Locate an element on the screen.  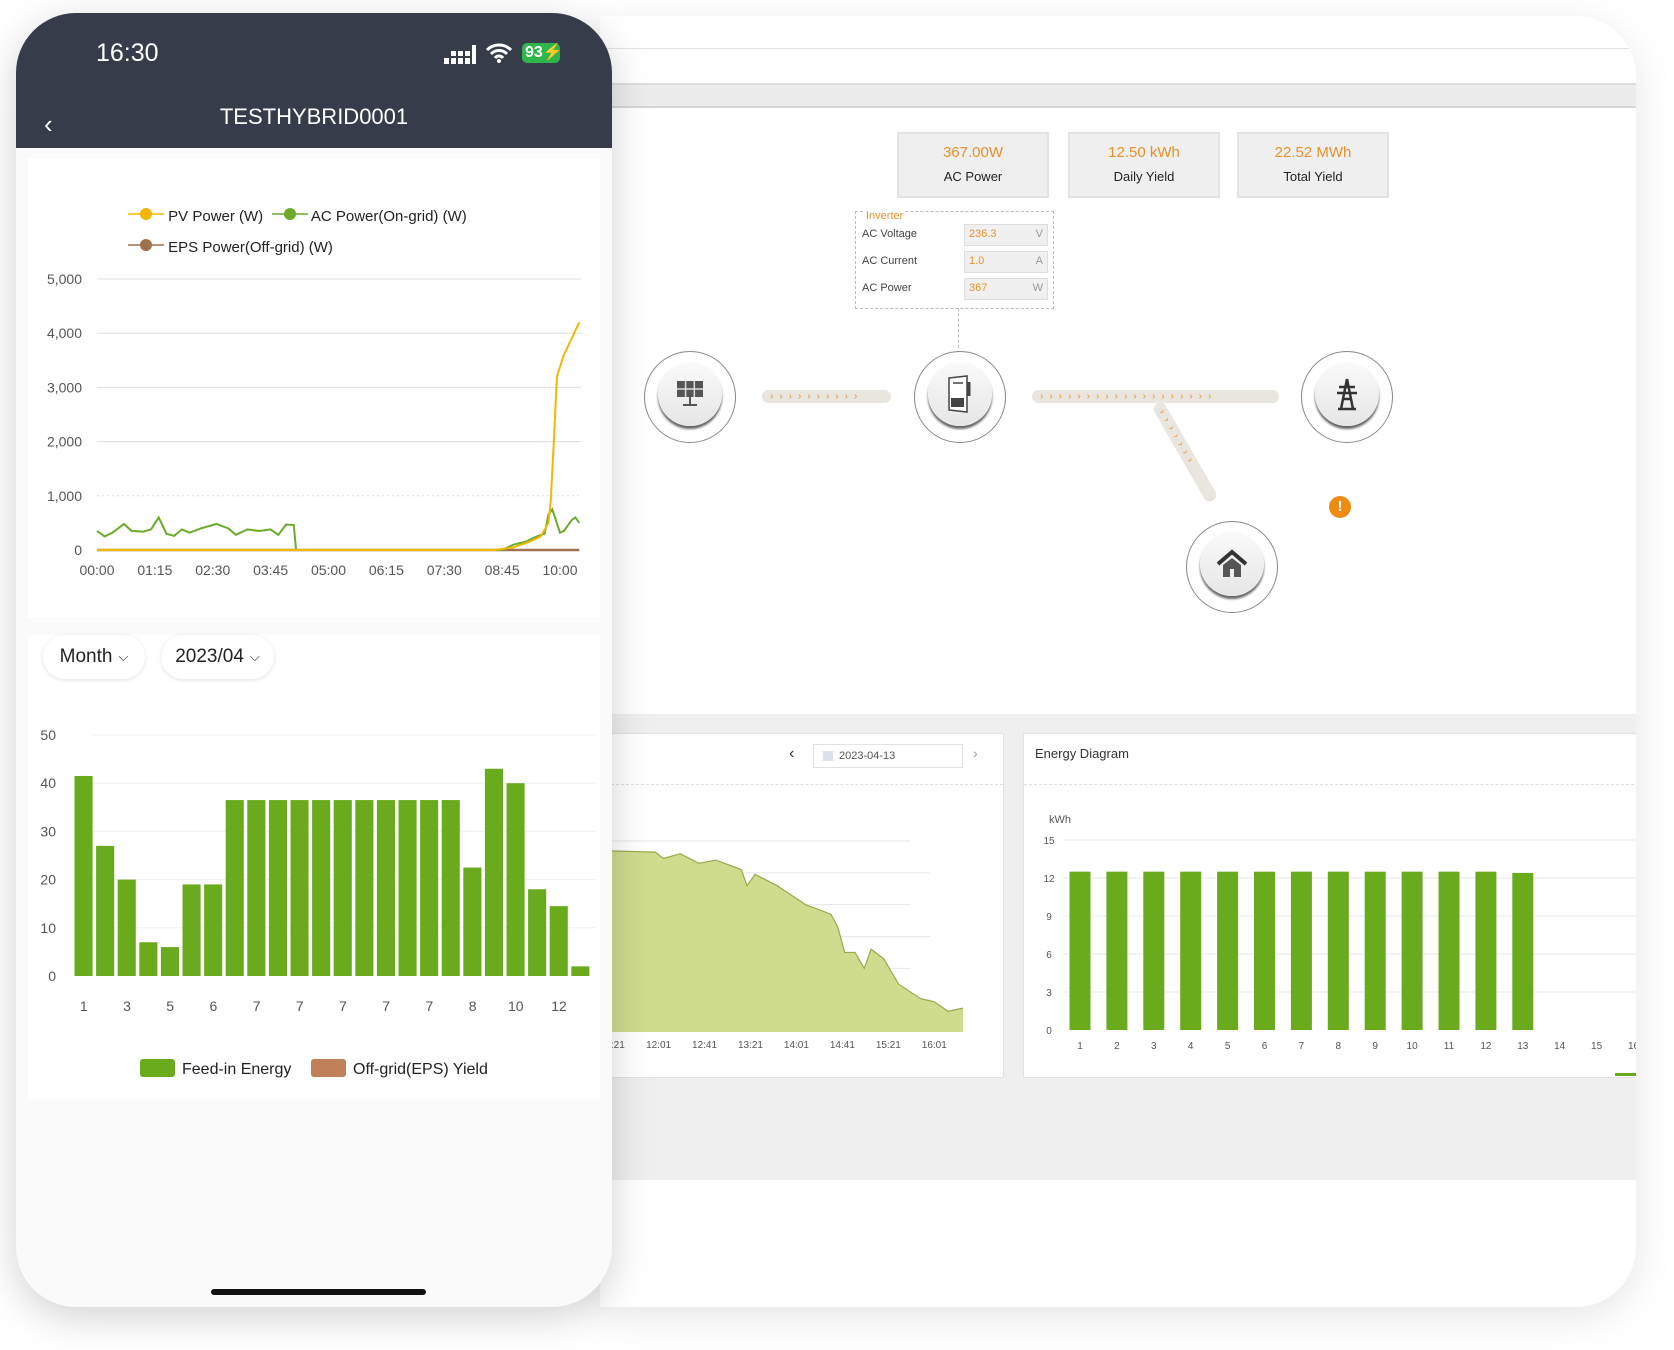
stat-label: Total Yield is located at coordinates (1313, 176).